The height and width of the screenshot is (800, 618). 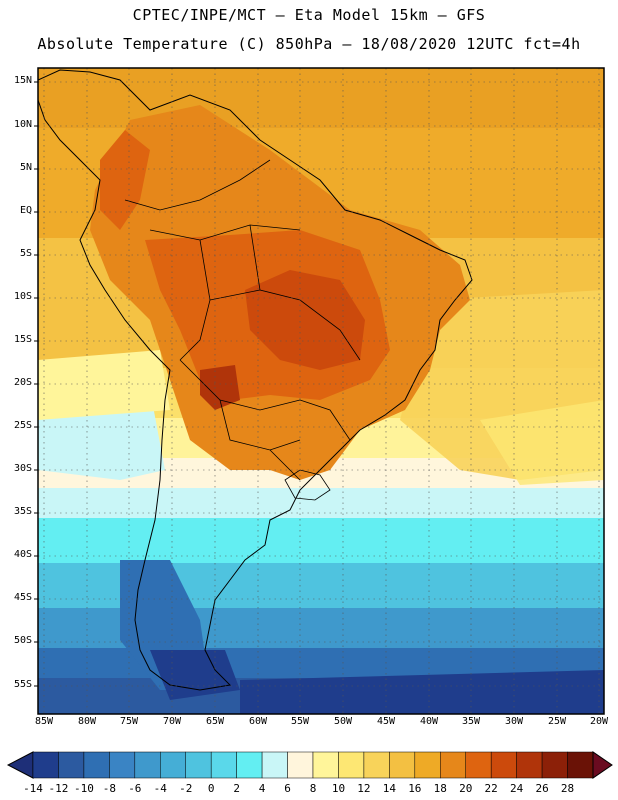 What do you see at coordinates (25, 210) in the screenshot?
I see `lat-label: EQ` at bounding box center [25, 210].